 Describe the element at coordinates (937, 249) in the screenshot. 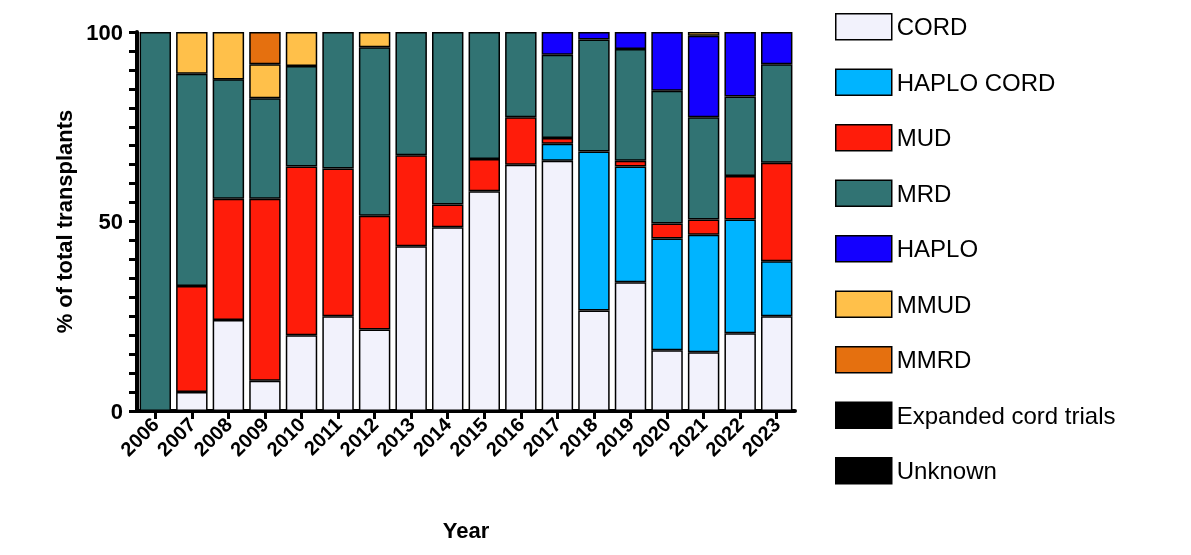

I see `legend-label: HAPLO` at that location.